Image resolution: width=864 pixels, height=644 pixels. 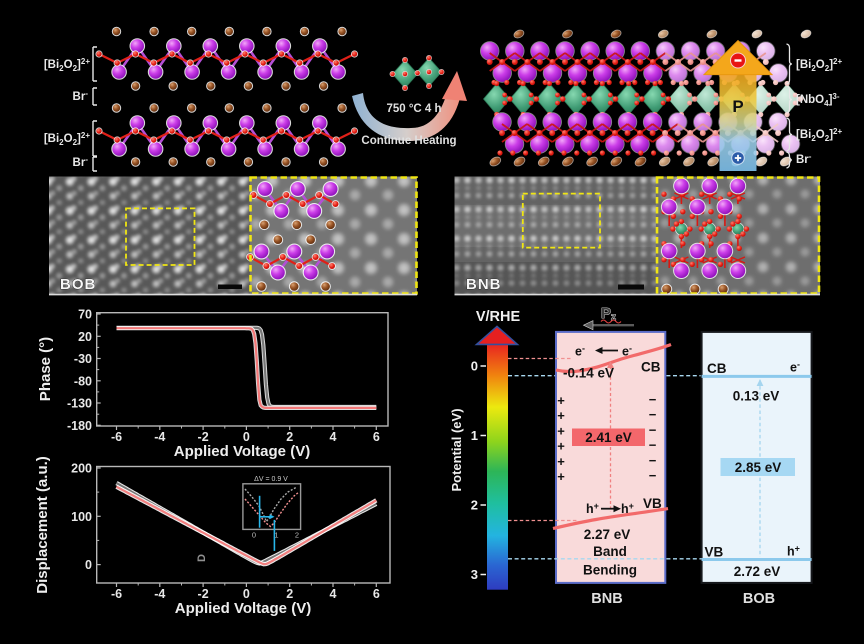 What do you see at coordinates (737, 106) in the screenshot?
I see `svg-text: P` at bounding box center [737, 106].